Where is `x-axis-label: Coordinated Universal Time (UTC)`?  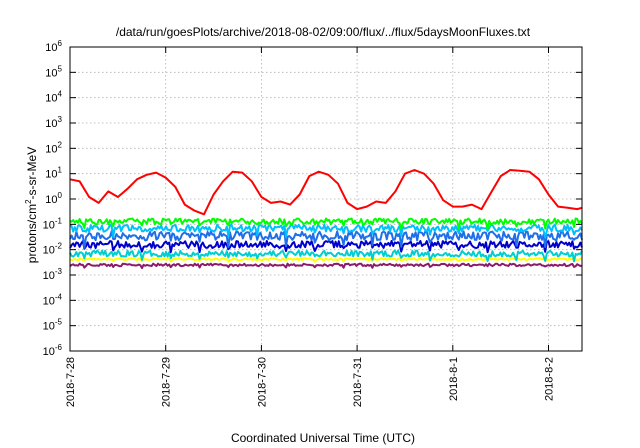
x-axis-label: Coordinated Universal Time (UTC) is located at coordinates (323, 438).